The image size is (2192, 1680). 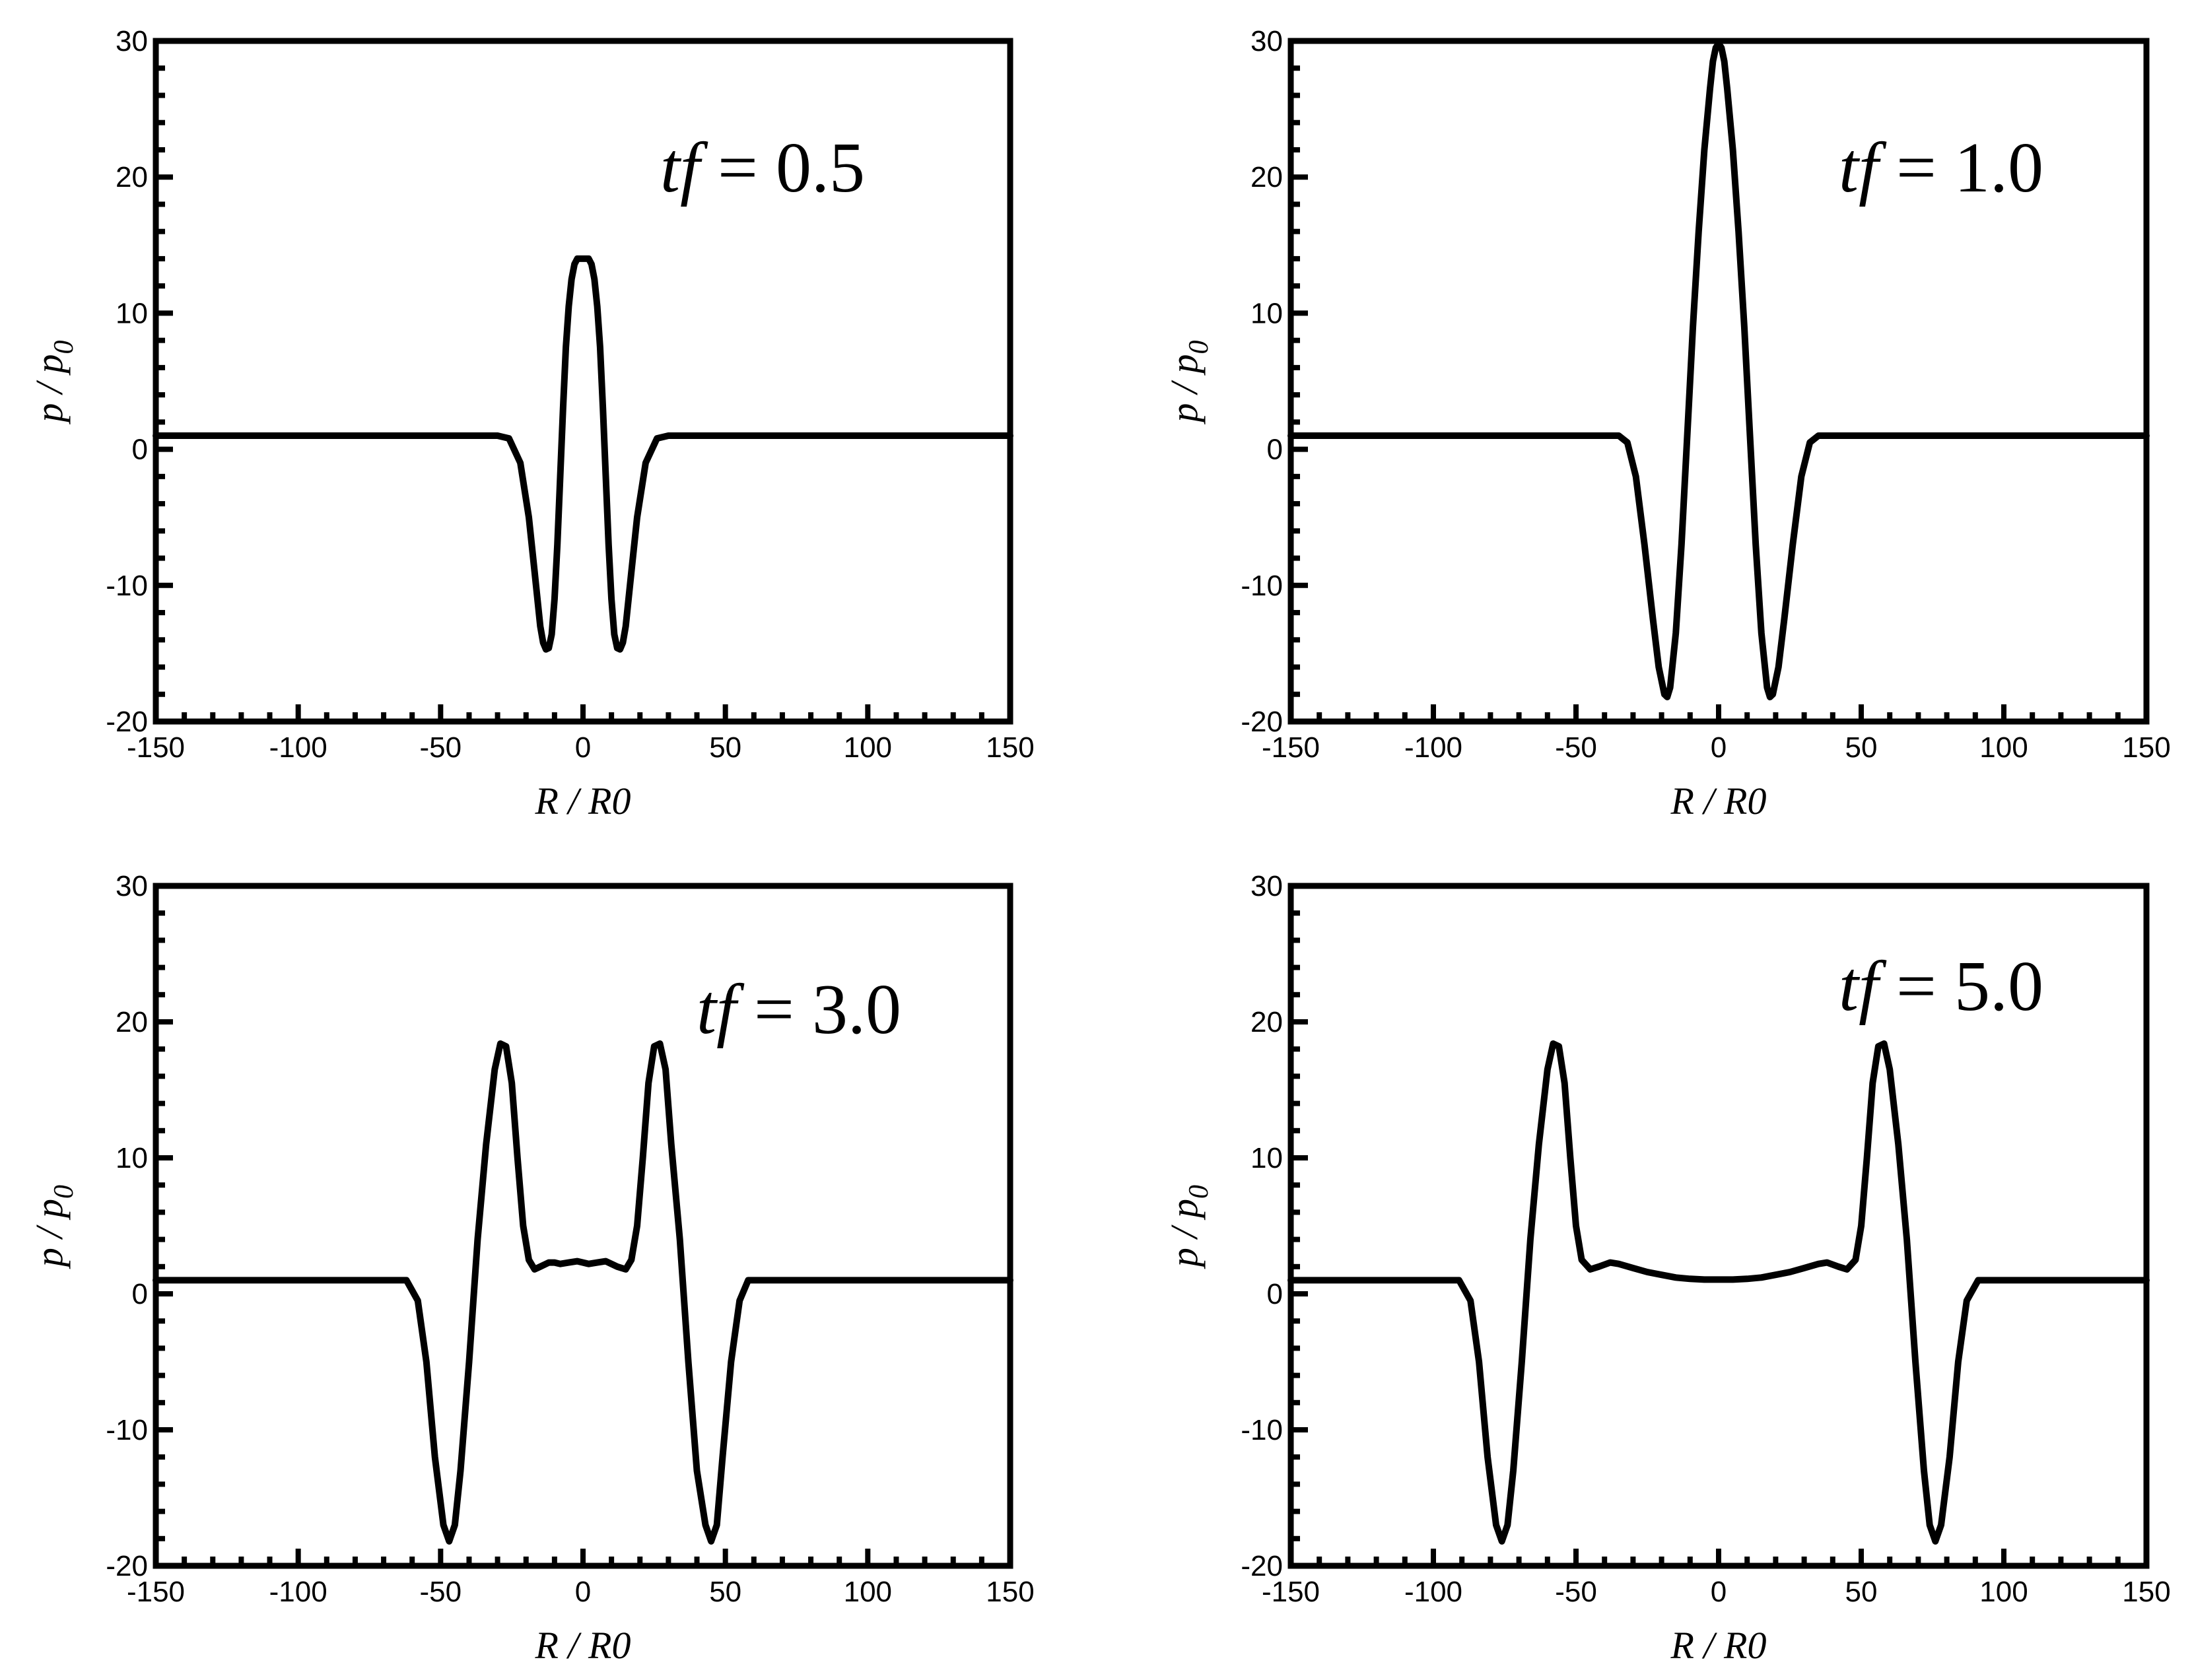 I want to click on panel-annotation: tf = 3.0, so click(x=799, y=1009).